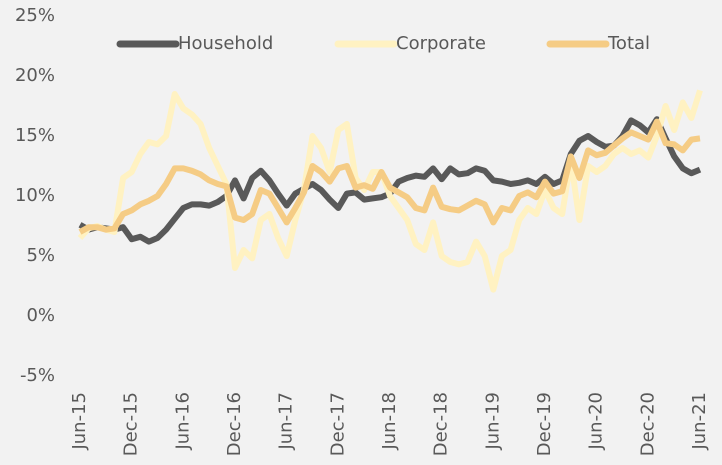 The image size is (722, 465). Describe the element at coordinates (441, 424) in the screenshot. I see `x-tick-label: Dec-18` at that location.